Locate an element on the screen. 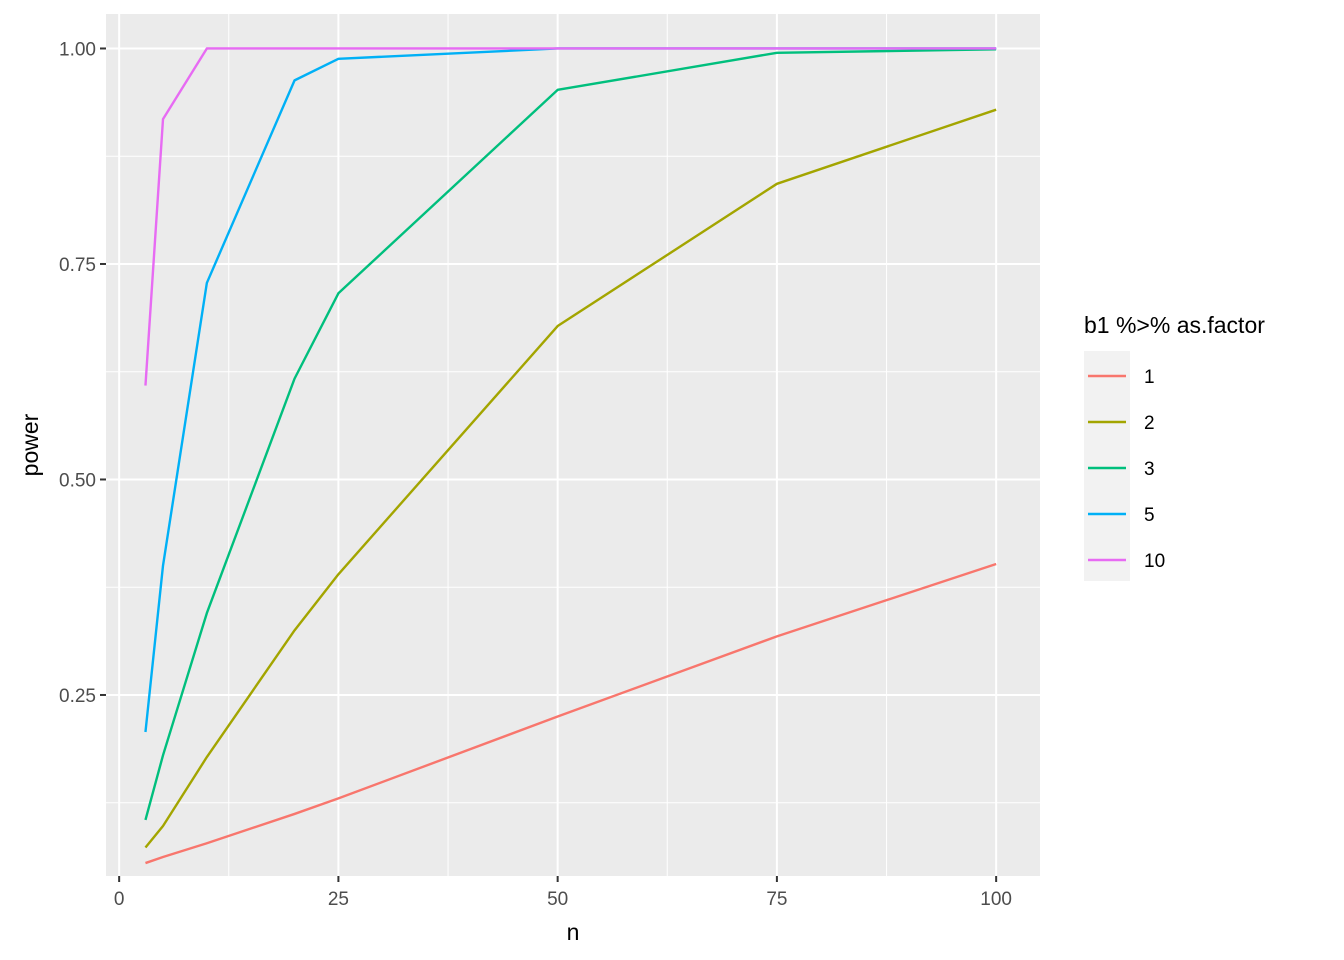 Image resolution: width=1344 pixels, height=960 pixels. legend: b1 %>% as.factor 1 2 3 5 10 is located at coordinates (1174, 446).